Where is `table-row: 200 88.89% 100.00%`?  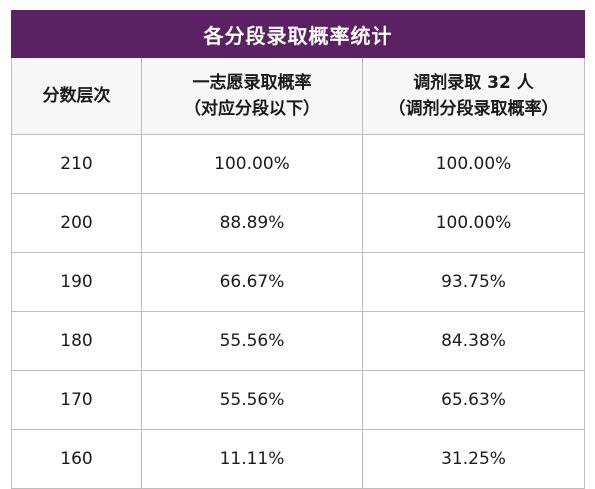 table-row: 200 88.89% 100.00% is located at coordinates (298, 223).